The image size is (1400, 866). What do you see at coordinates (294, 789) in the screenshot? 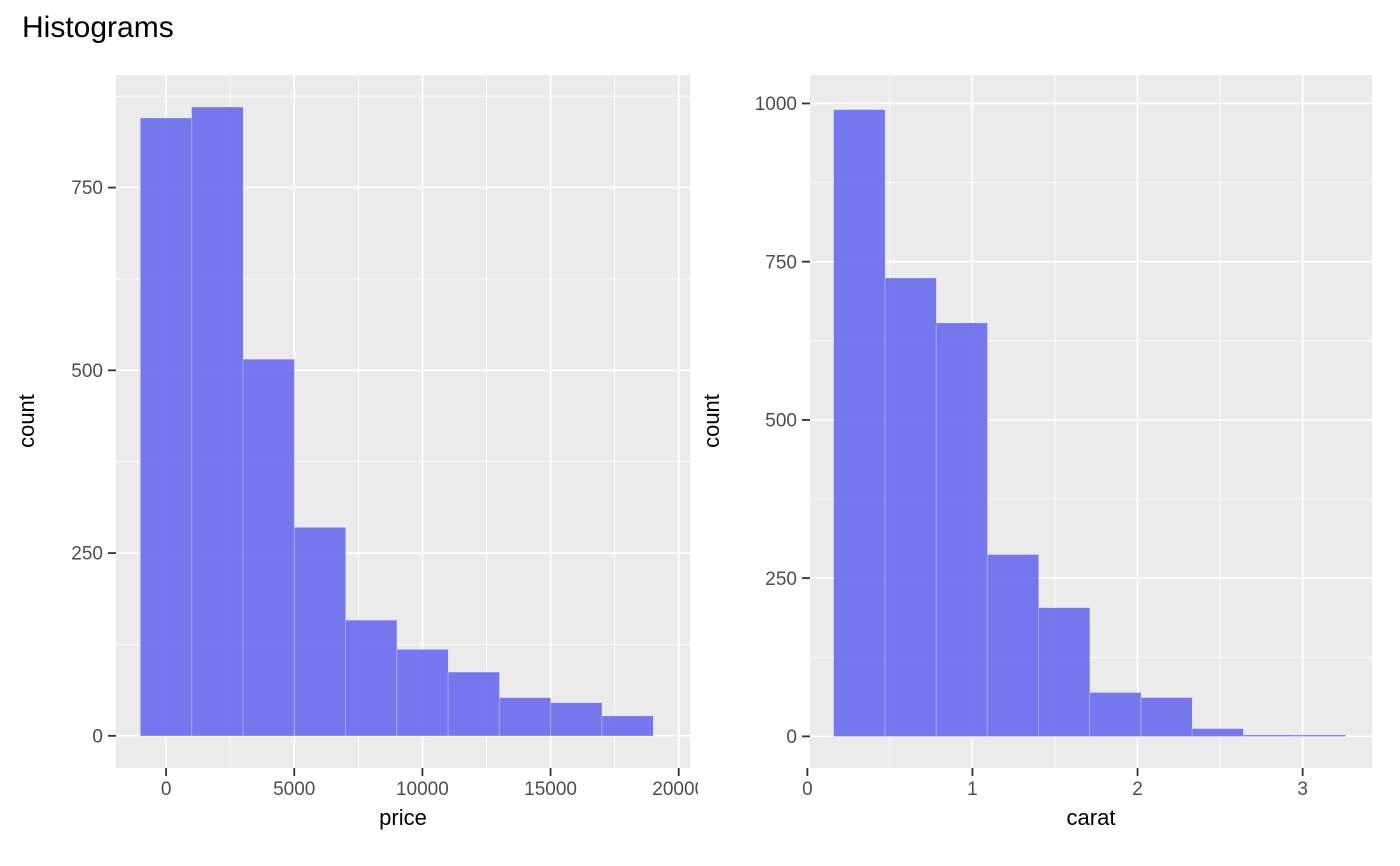
I see `x-tick-label: 5000` at bounding box center [294, 789].